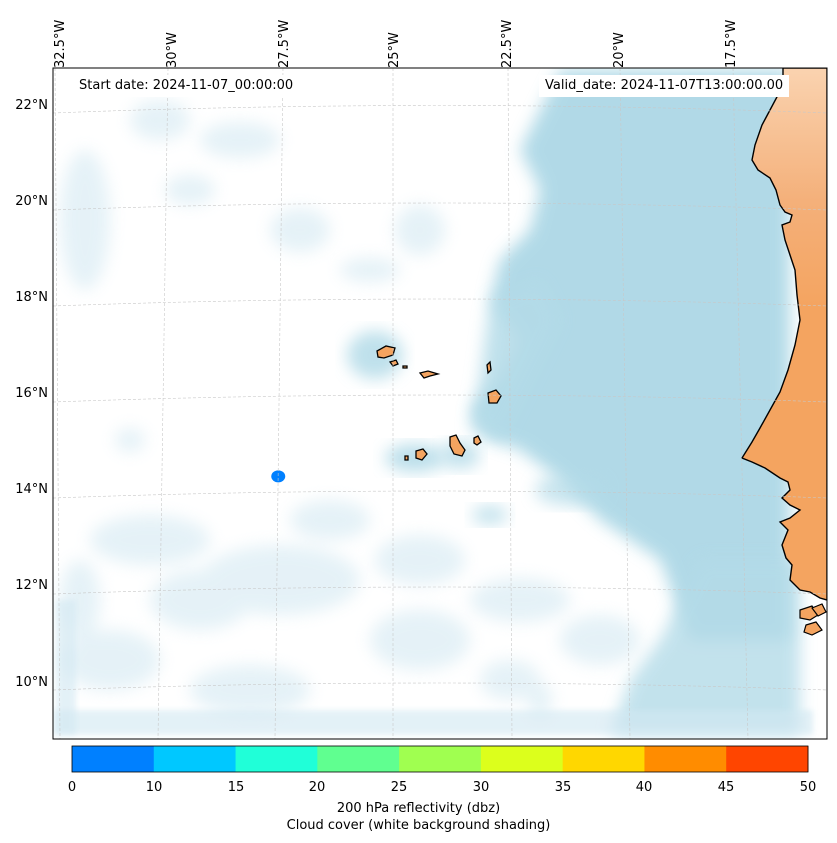  What do you see at coordinates (418, 808) in the screenshot?
I see `colorbar-title: 200 hPa reflectivity (dbz)` at bounding box center [418, 808].